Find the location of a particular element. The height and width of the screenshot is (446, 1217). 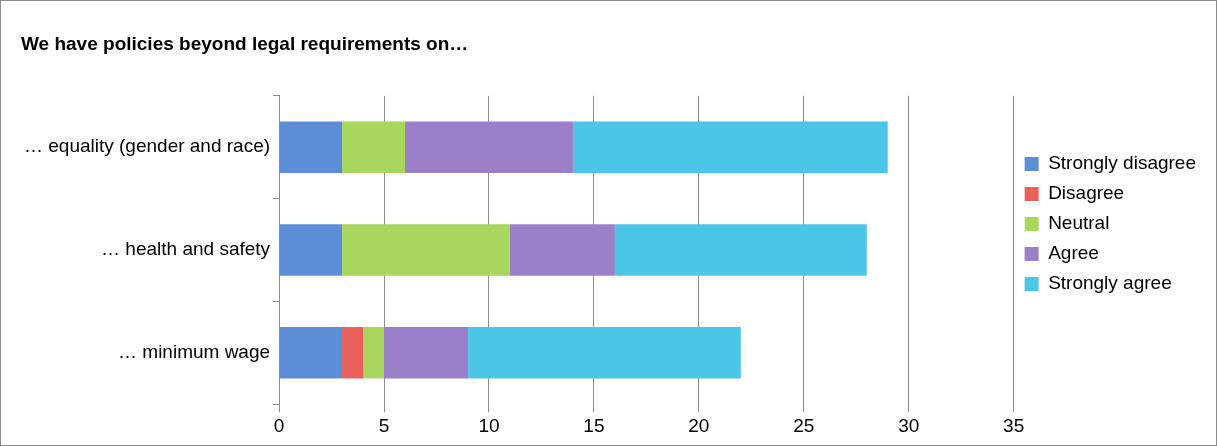

y-tick-label: … health and safety is located at coordinates (186, 249).